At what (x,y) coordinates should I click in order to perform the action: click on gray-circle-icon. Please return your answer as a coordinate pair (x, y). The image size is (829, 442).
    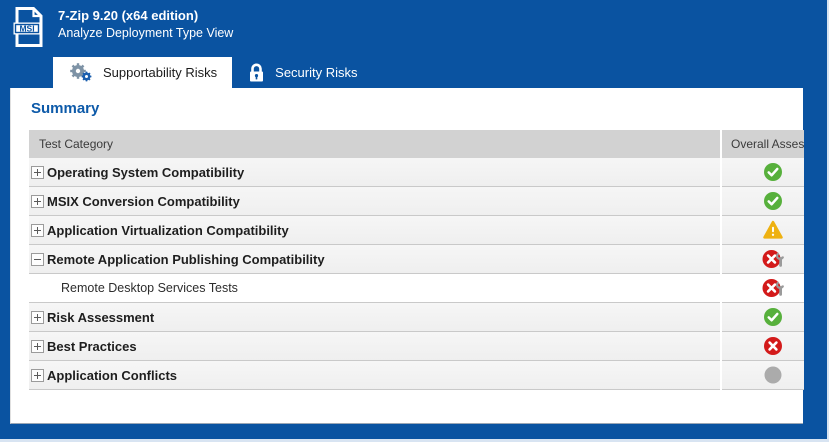
    Looking at the image, I should click on (773, 375).